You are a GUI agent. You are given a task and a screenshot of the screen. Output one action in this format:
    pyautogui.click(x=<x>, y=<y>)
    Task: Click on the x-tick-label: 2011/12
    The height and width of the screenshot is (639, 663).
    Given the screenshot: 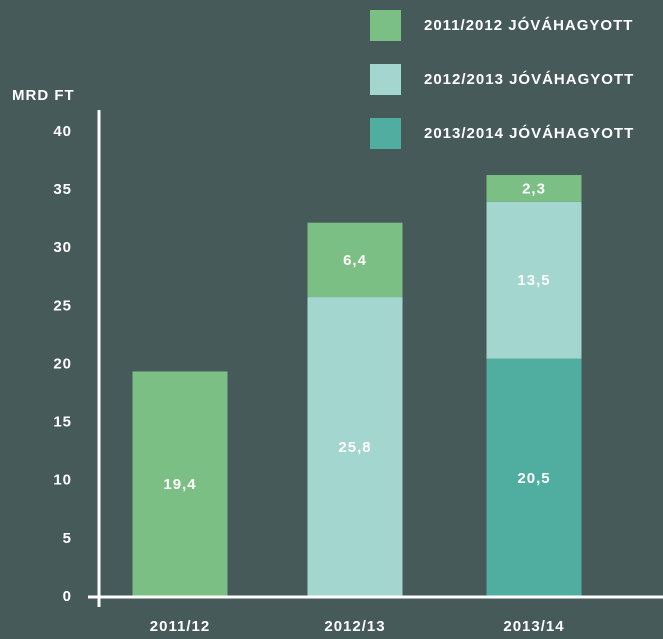 What is the action you would take?
    pyautogui.click(x=180, y=626)
    